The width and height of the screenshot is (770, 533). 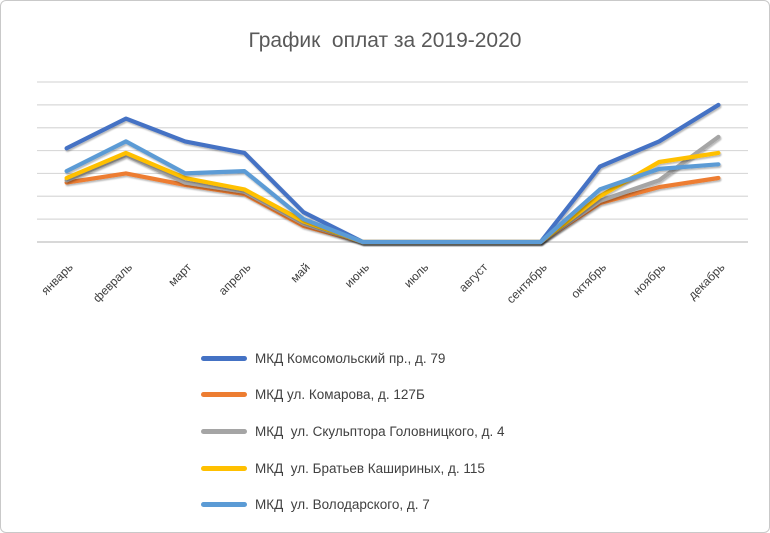 What do you see at coordinates (588, 280) in the screenshot?
I see `x-axis-label-10: октябрь` at bounding box center [588, 280].